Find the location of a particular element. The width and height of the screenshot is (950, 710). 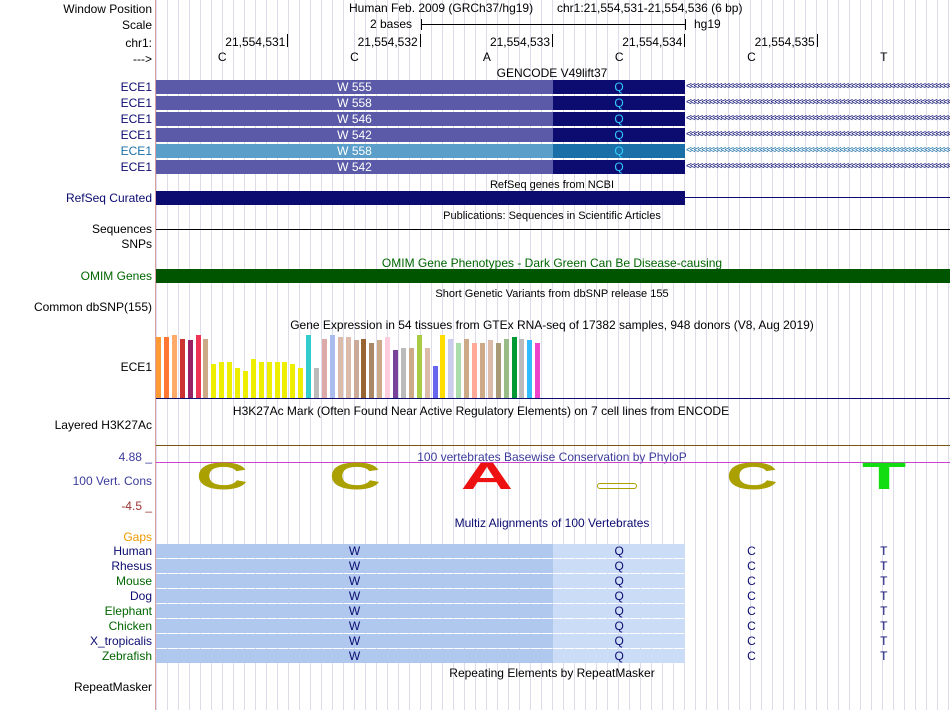

strand-label: ---> is located at coordinates (142, 59).